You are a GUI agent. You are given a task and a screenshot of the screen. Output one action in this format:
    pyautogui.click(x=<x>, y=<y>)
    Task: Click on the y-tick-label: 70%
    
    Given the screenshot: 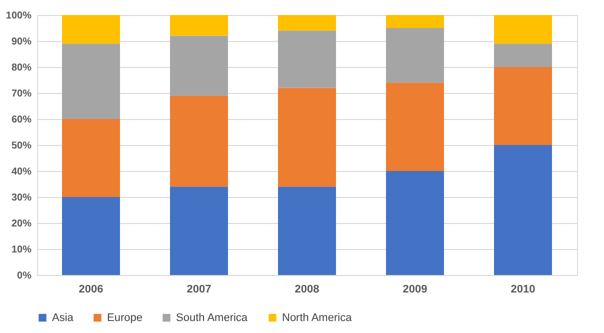 What is the action you would take?
    pyautogui.click(x=21, y=94)
    